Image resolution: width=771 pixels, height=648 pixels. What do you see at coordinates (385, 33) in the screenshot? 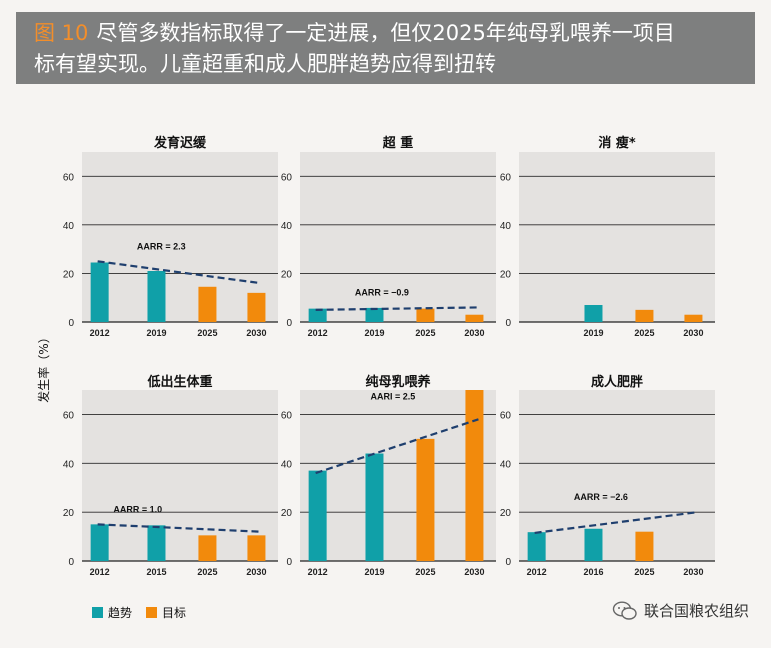
I see `title-text-1: 尽管多数指标取得了一定进展，但仅2025年纯母乳喂养一项目` at bounding box center [385, 33].